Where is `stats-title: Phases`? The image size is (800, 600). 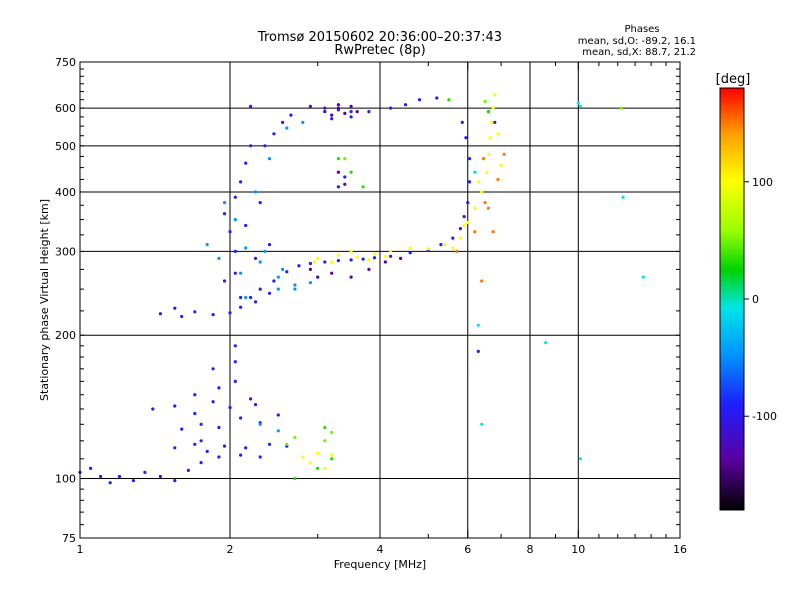 stats-title: Phases is located at coordinates (641, 29).